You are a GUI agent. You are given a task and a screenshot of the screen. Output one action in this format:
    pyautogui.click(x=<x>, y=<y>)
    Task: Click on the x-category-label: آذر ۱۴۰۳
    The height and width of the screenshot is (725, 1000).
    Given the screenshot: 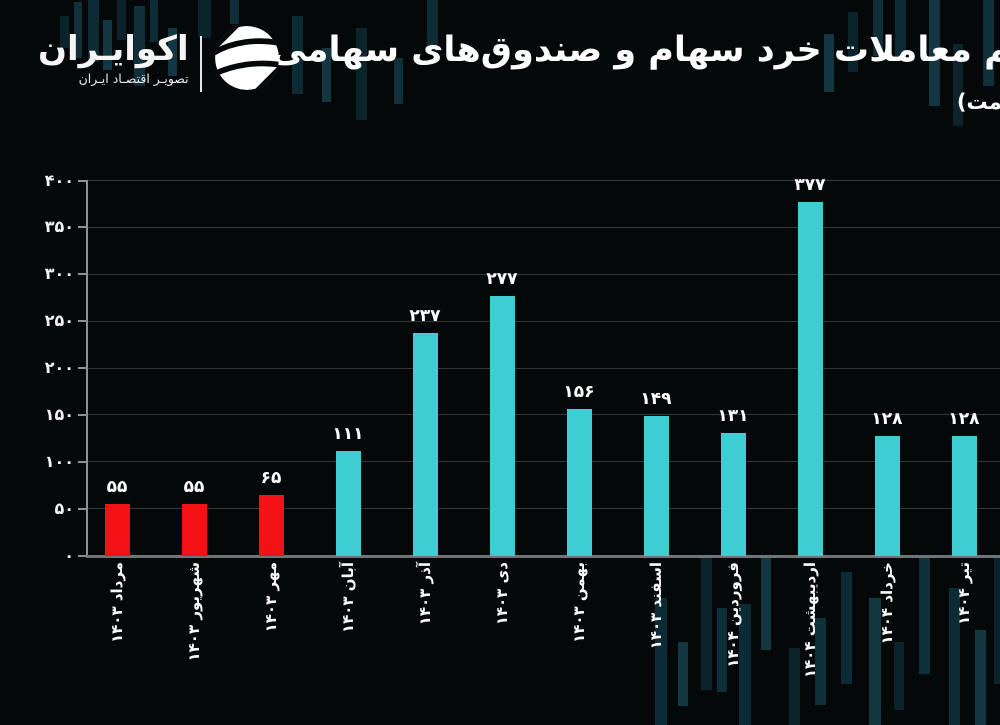 What is the action you would take?
    pyautogui.click(x=425, y=594)
    